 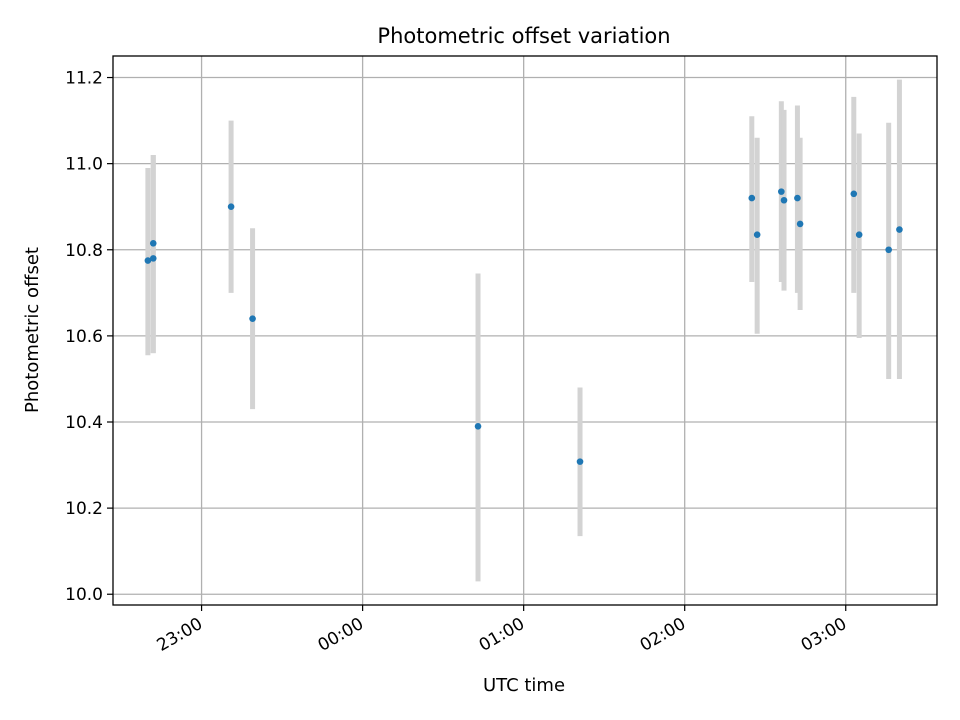 What do you see at coordinates (84, 251) in the screenshot?
I see `y-tick-label: 10.8` at bounding box center [84, 251].